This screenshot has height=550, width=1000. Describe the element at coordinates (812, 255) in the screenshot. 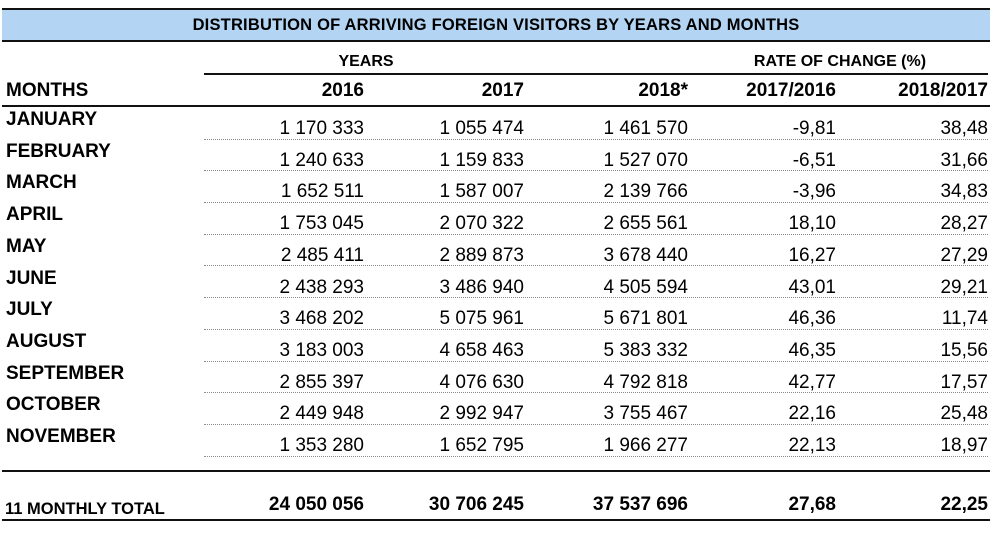

I see `rate-2017-2016: 16,27` at that location.